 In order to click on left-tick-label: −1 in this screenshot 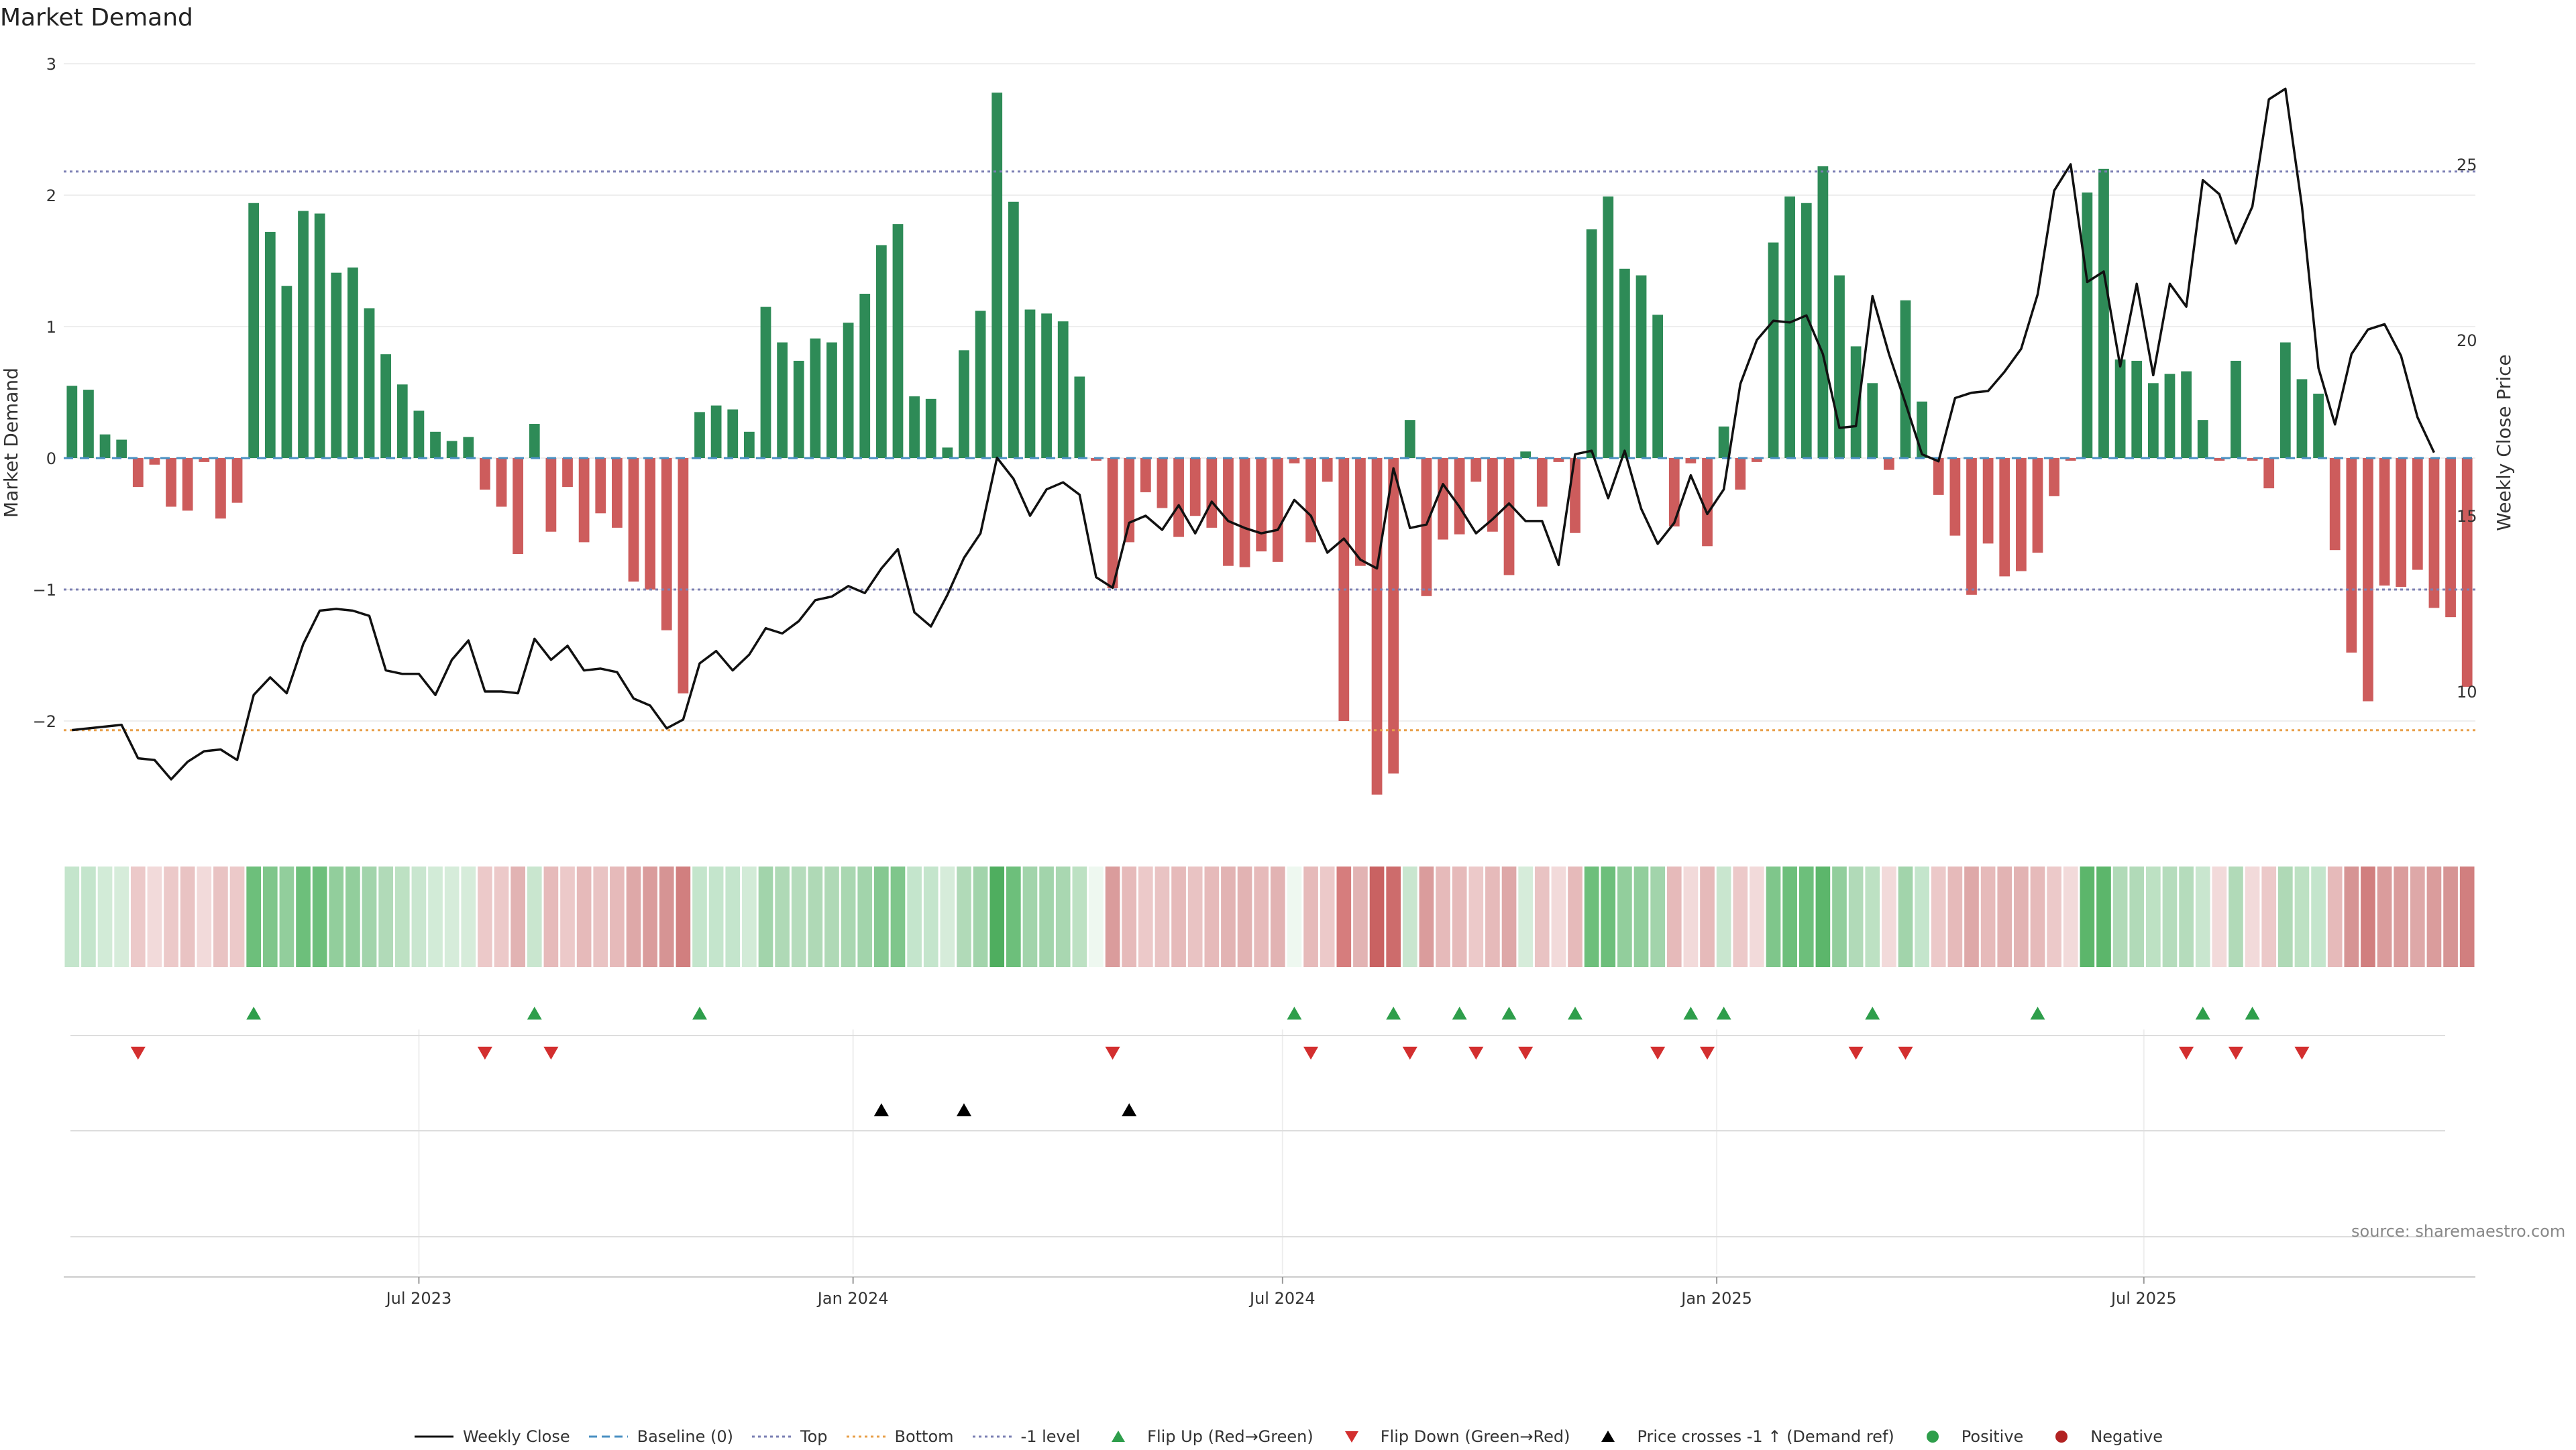, I will do `click(44, 590)`.